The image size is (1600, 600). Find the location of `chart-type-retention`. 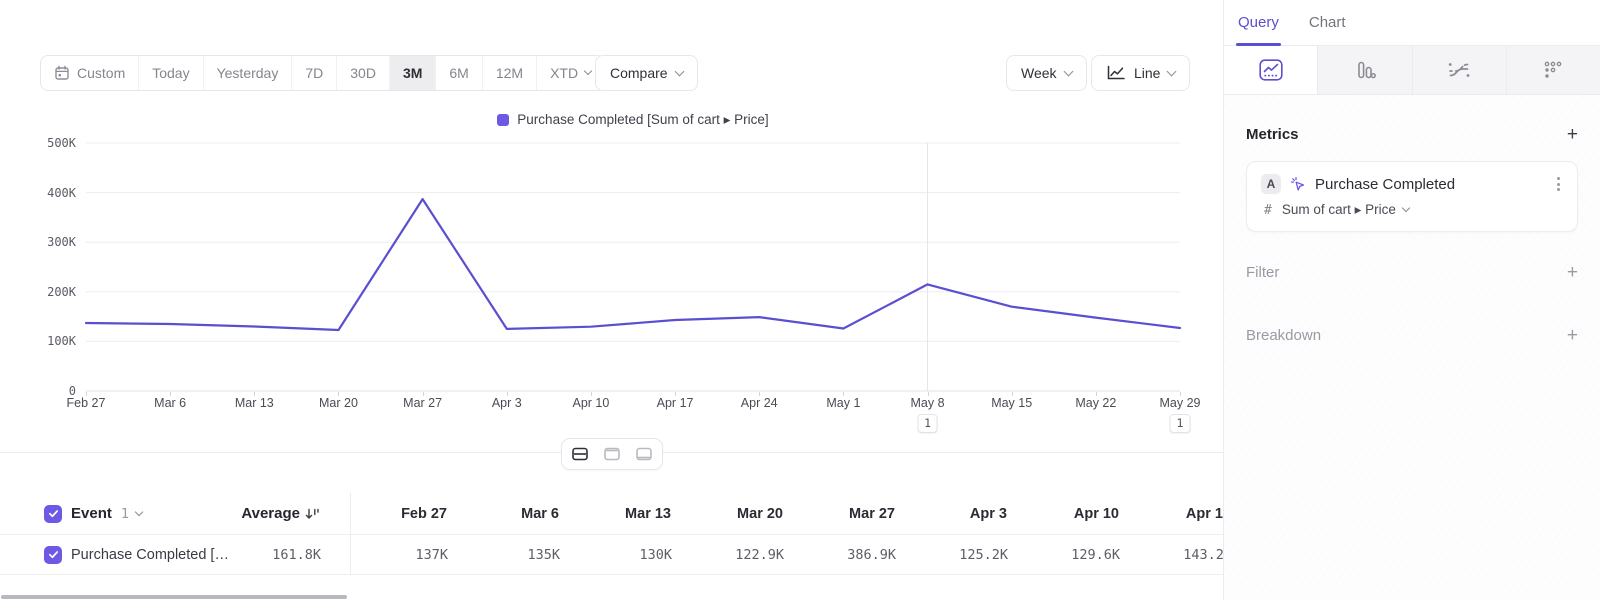

chart-type-retention is located at coordinates (1552, 70).